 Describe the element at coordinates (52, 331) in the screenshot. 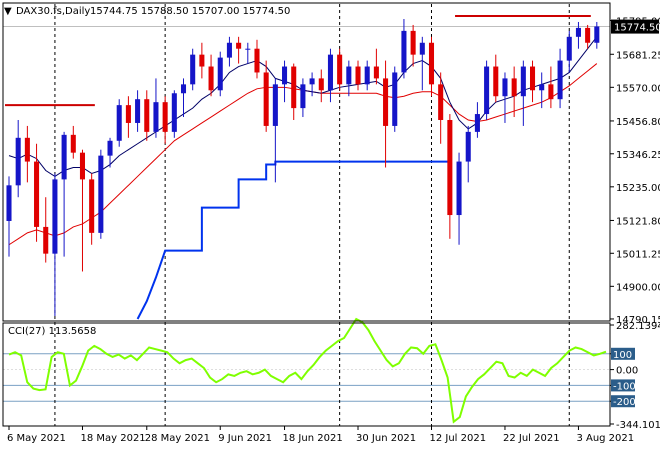

I see `cci-title: CCI(27) 113.5658` at that location.